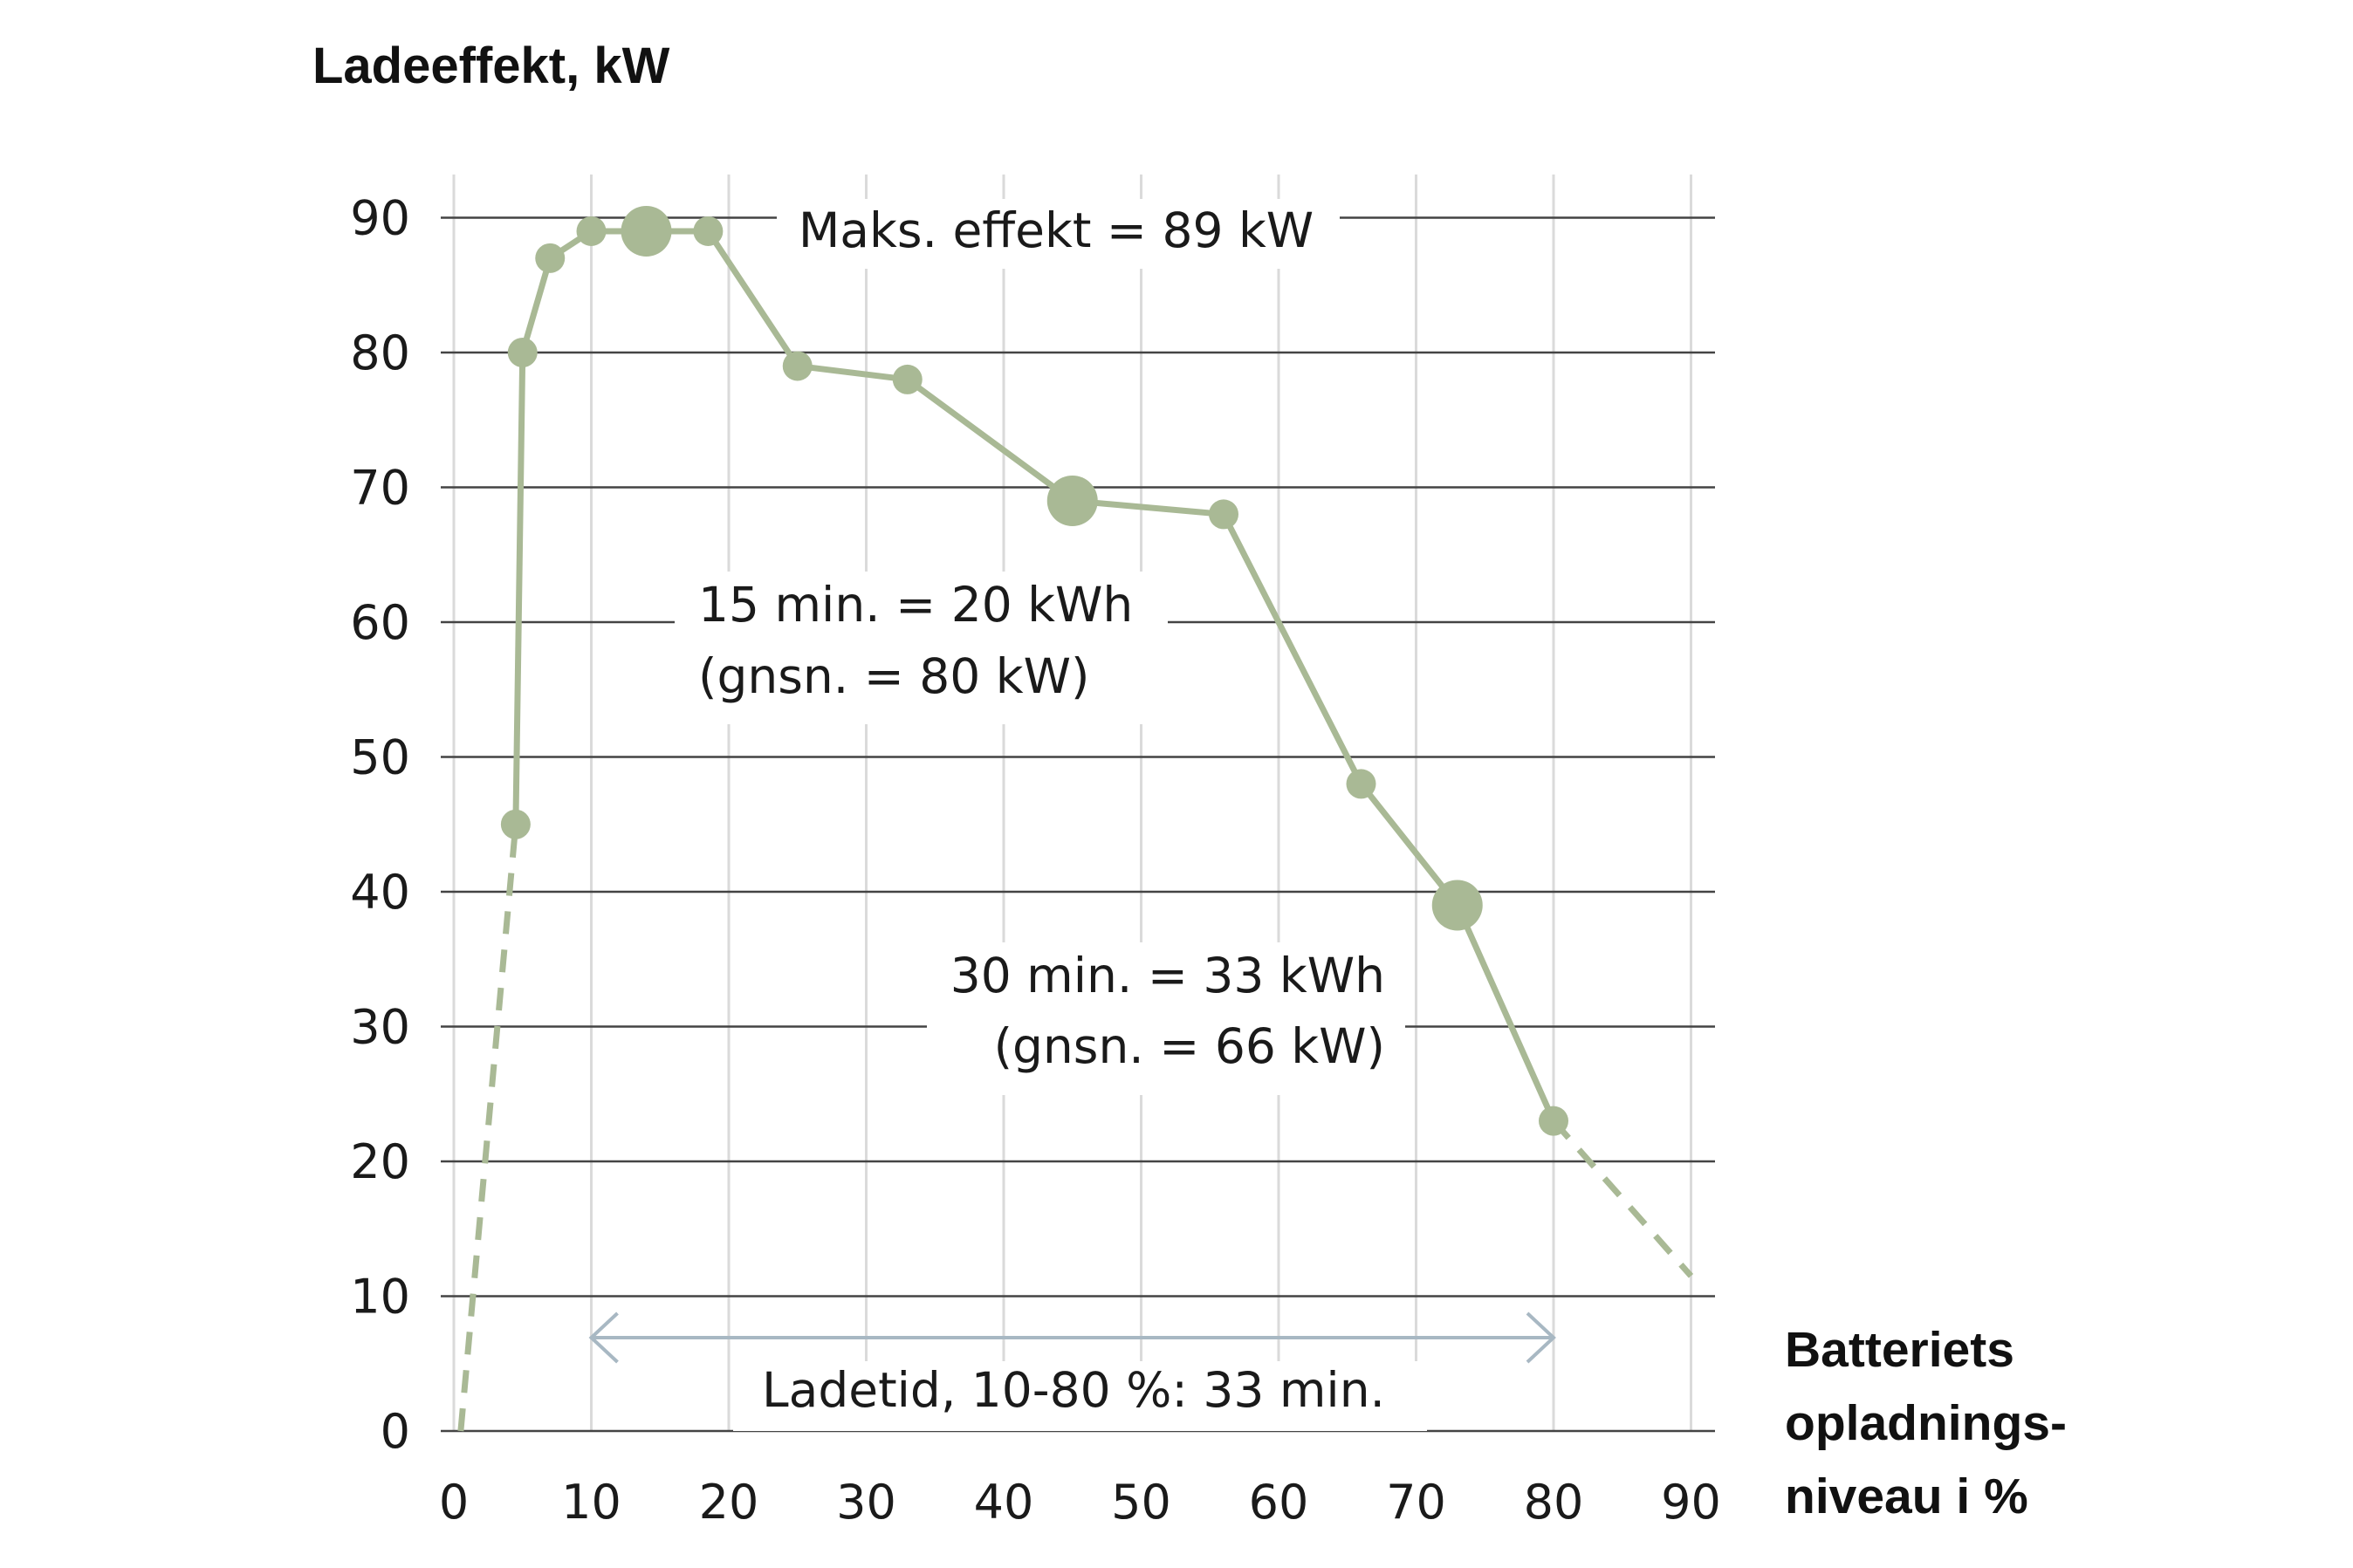 This screenshot has width=2353, height=1568. Describe the element at coordinates (395, 1432) in the screenshot. I see `y-tick-label: 0` at that location.